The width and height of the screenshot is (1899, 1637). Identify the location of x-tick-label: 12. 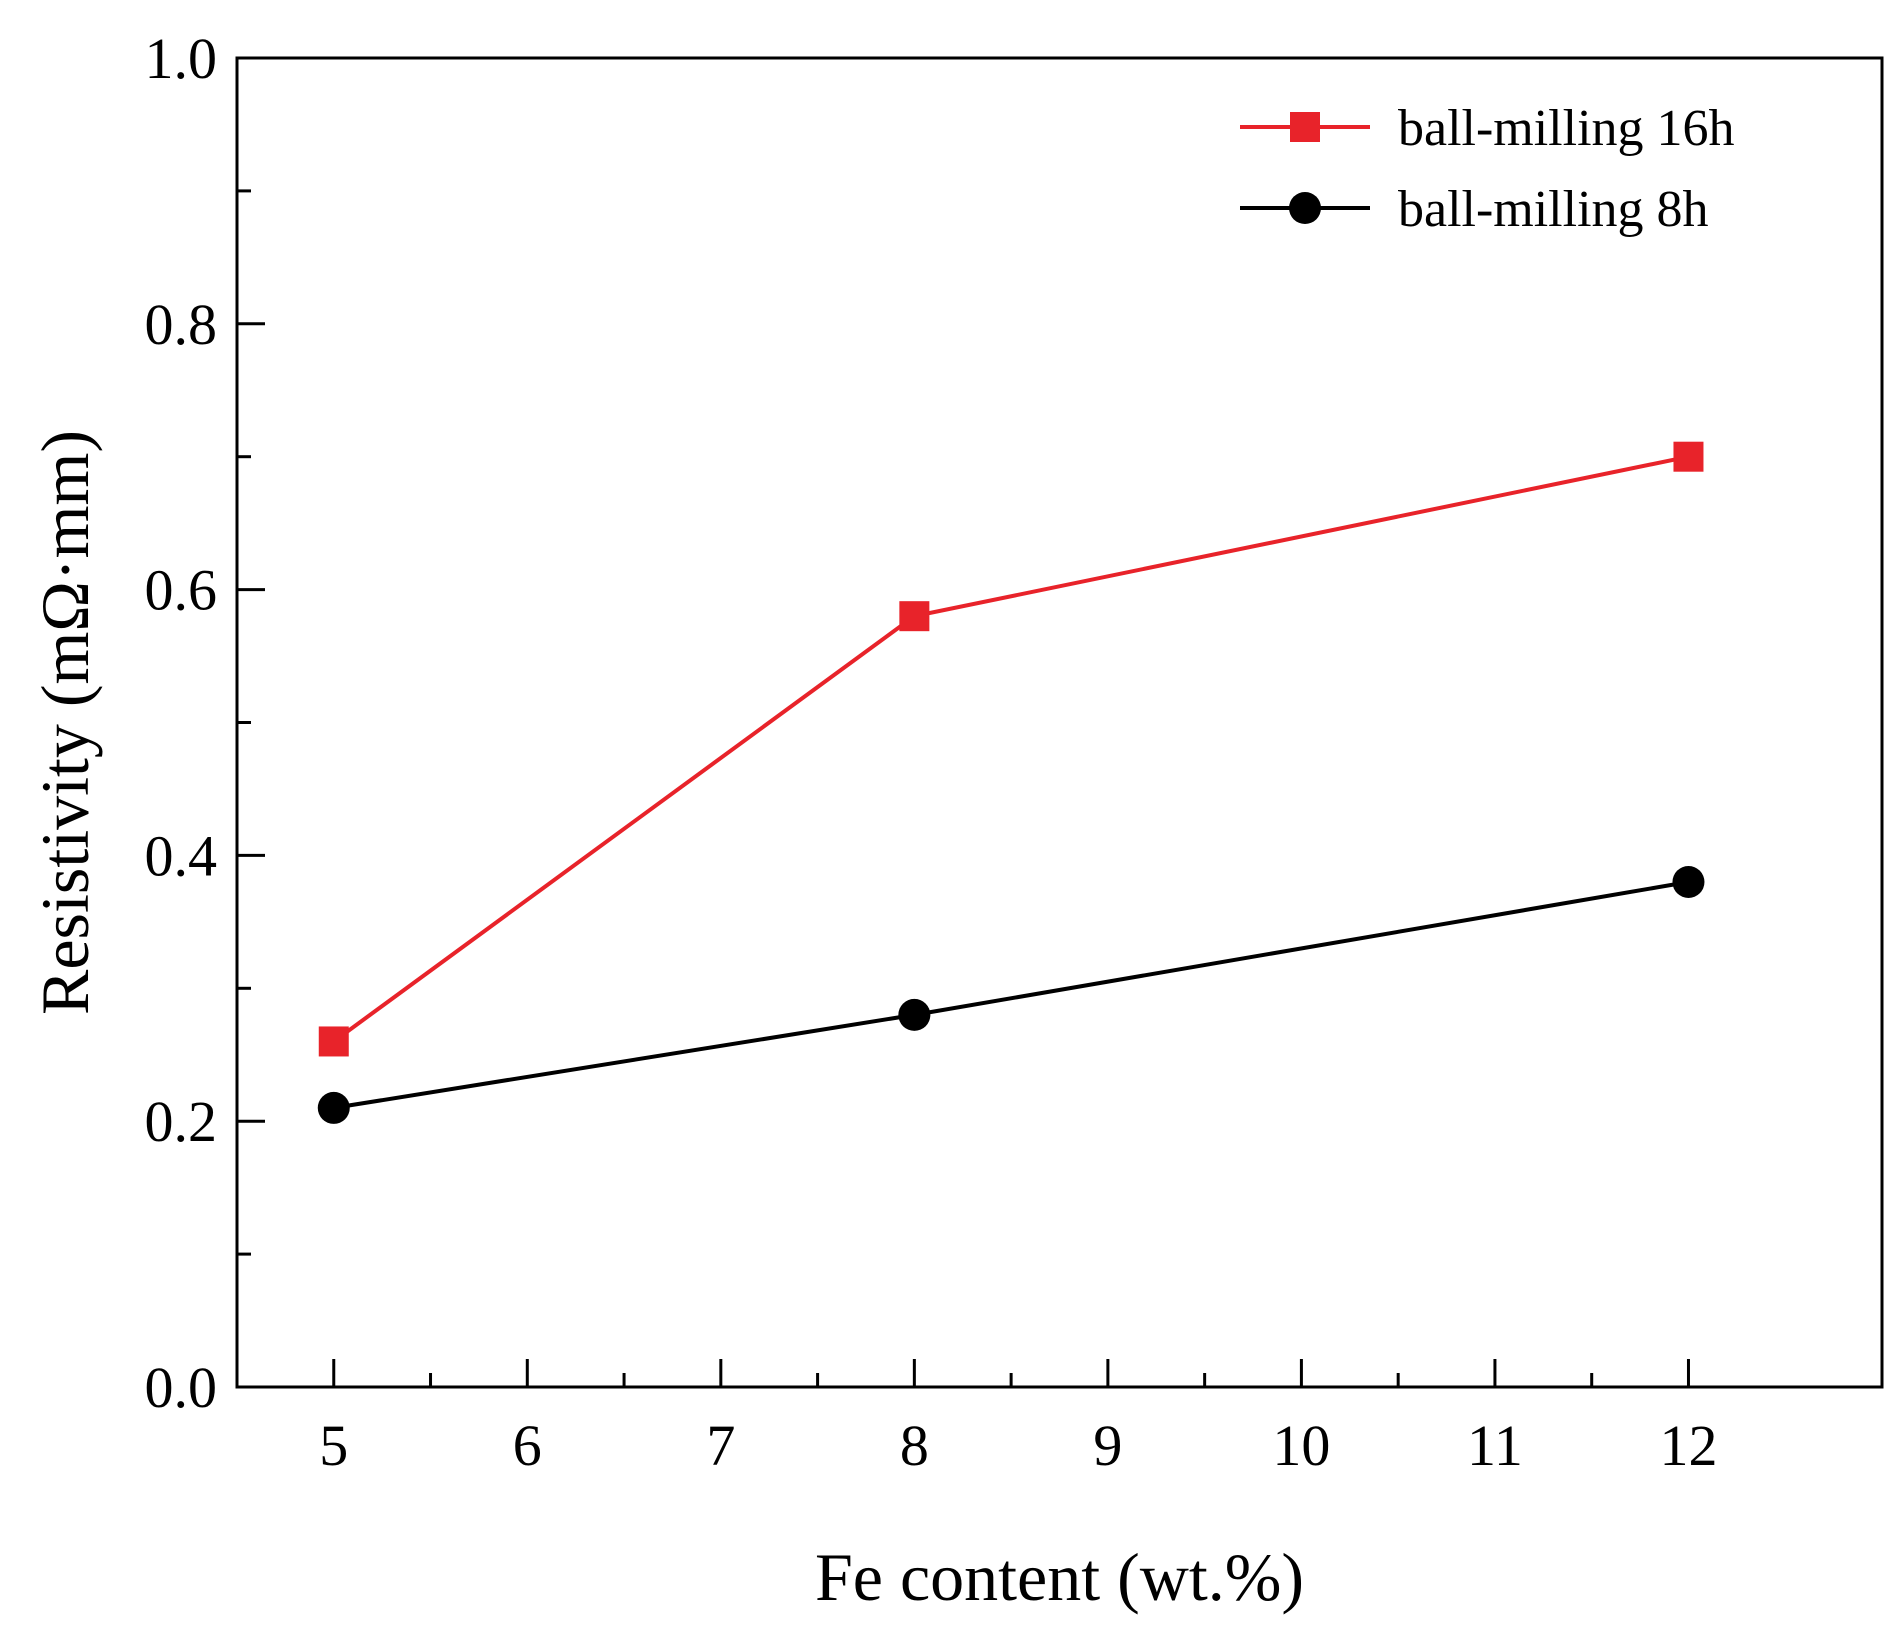
(1688, 1445).